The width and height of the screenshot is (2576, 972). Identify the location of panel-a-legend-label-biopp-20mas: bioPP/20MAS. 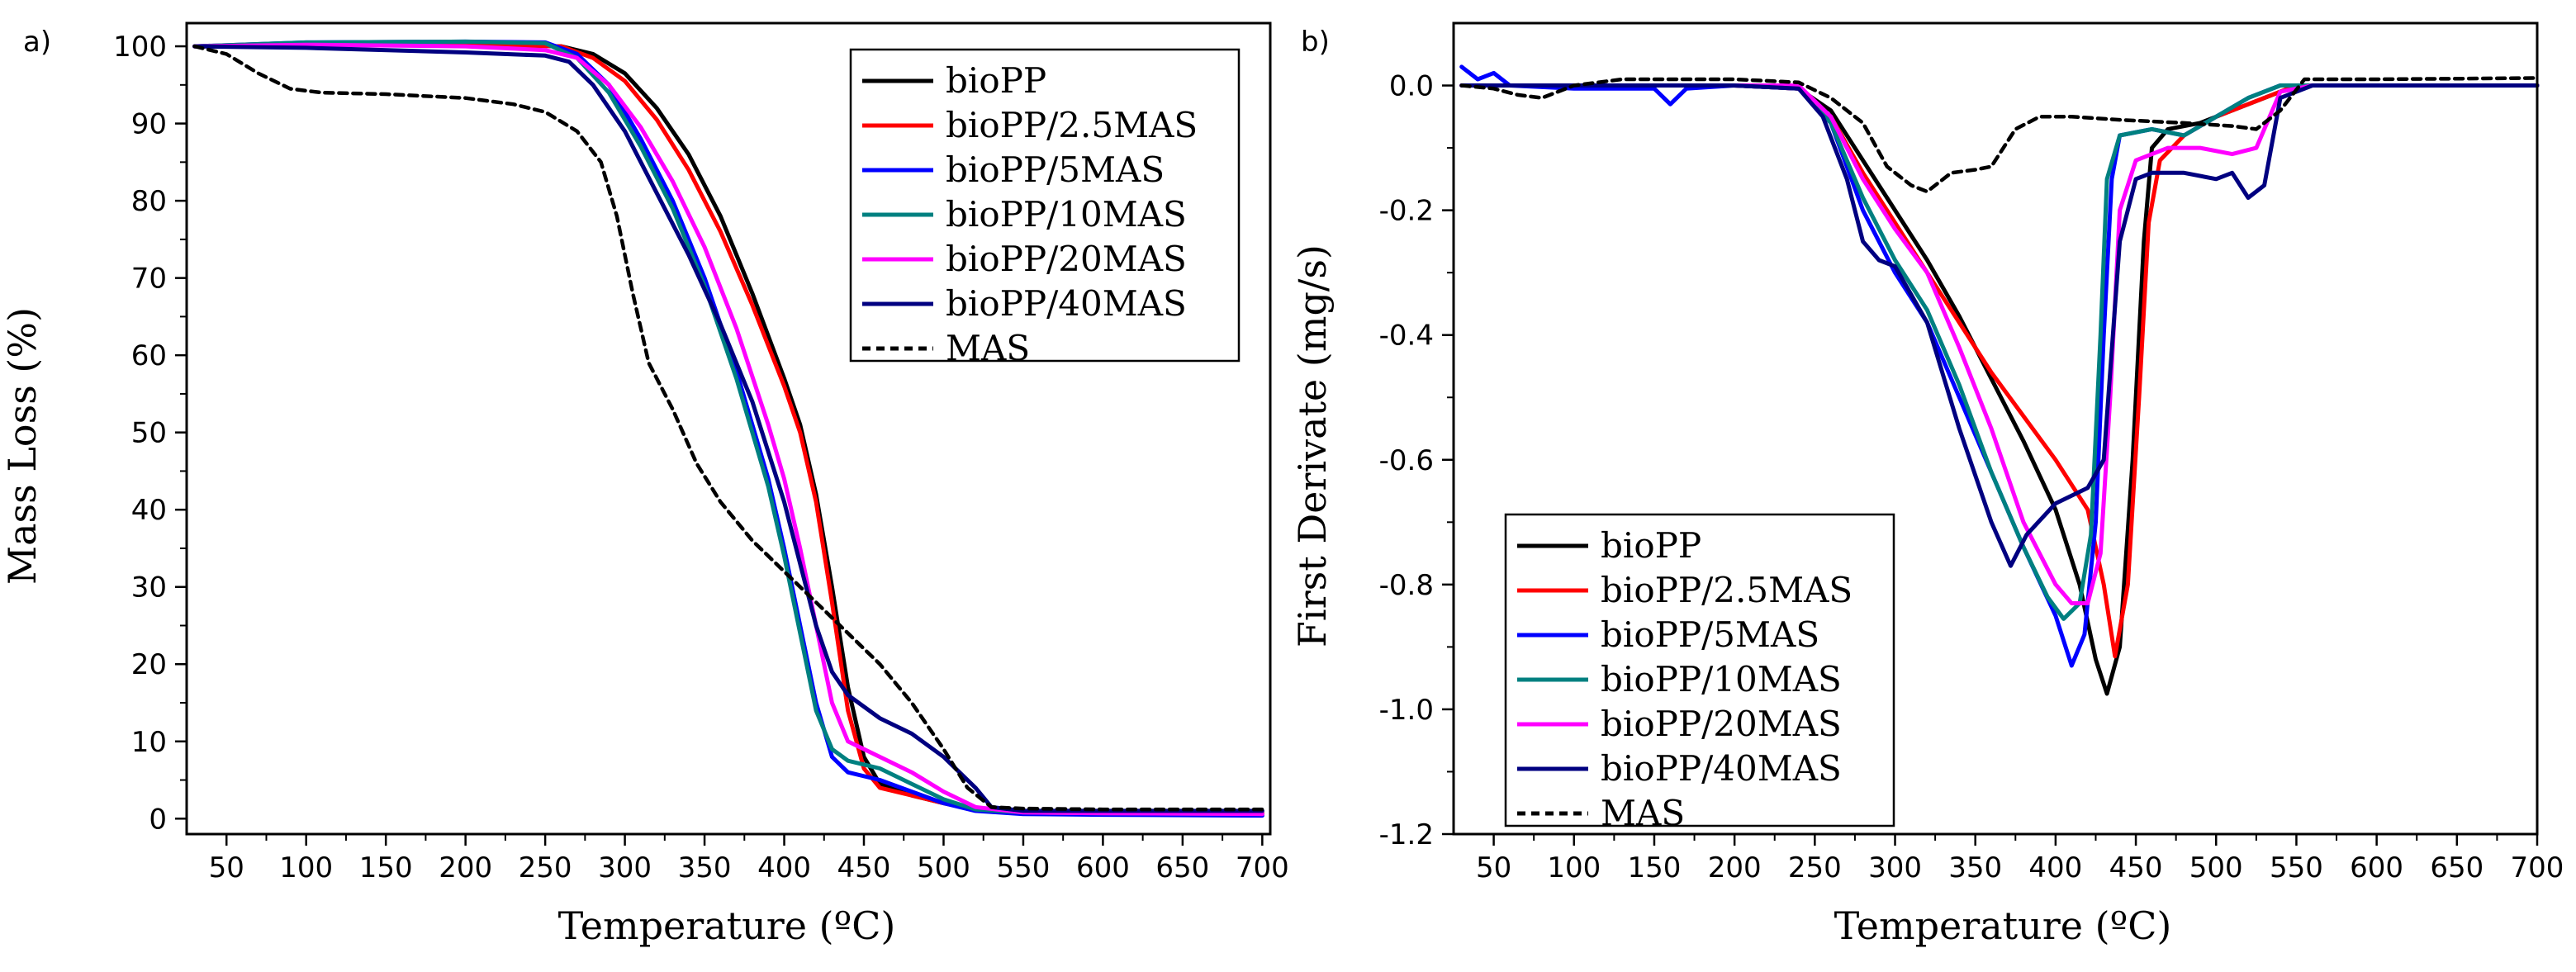
(1066, 259).